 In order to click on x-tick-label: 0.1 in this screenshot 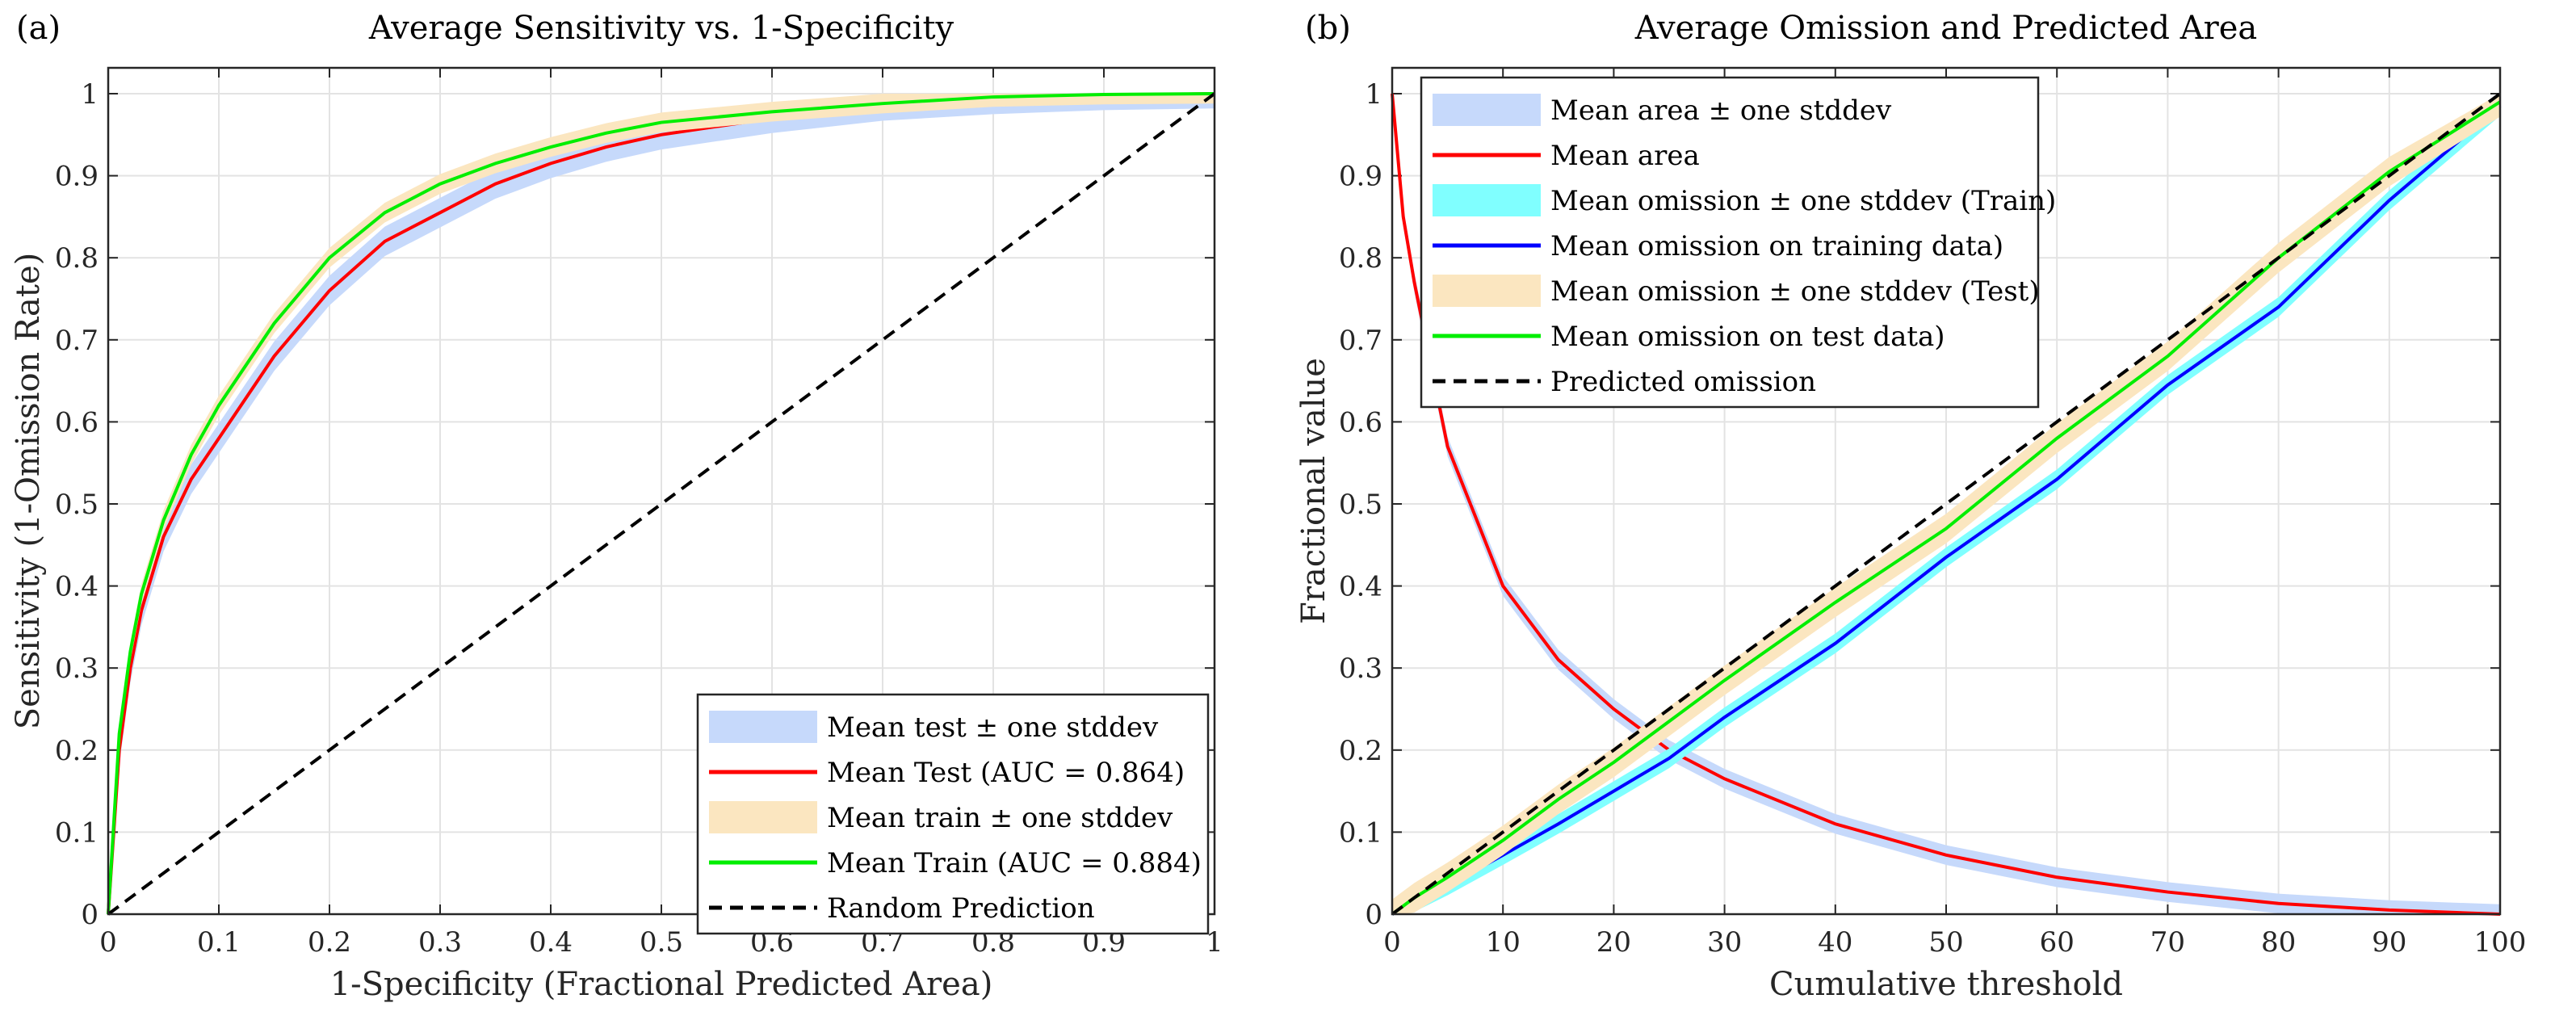, I will do `click(219, 942)`.